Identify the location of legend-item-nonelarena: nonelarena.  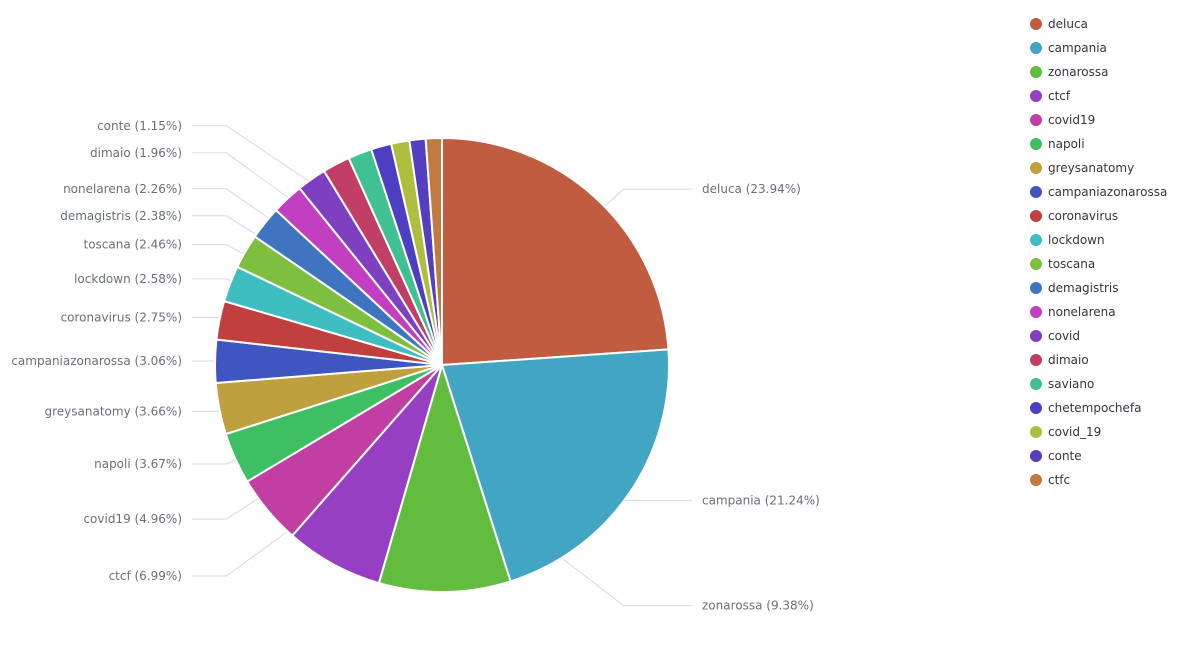
(1098, 312).